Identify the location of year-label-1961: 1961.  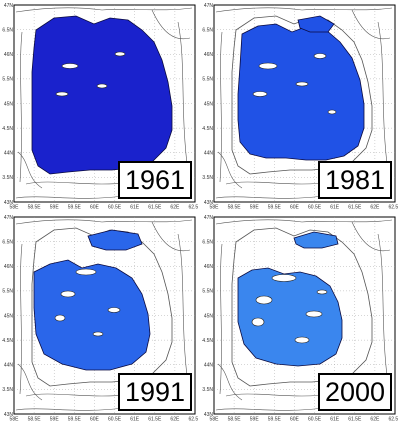
(155, 180).